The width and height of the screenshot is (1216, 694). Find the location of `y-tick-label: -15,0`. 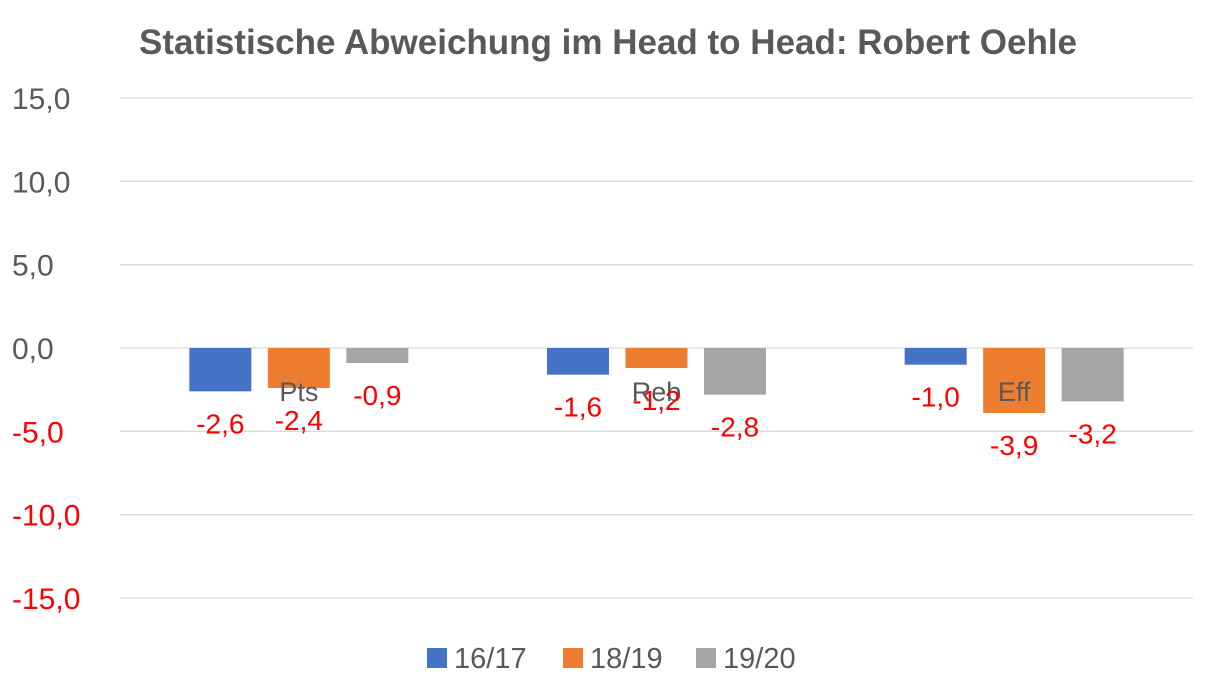

y-tick-label: -15,0 is located at coordinates (46, 599).